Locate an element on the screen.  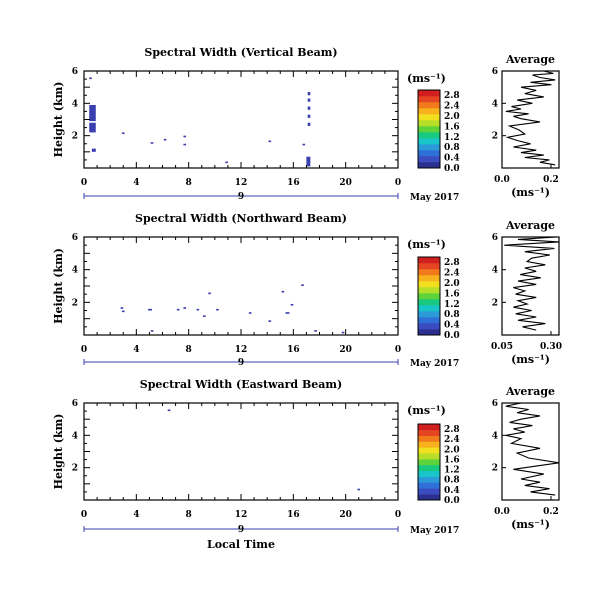
x-tick-label: 8 is located at coordinates (189, 183).